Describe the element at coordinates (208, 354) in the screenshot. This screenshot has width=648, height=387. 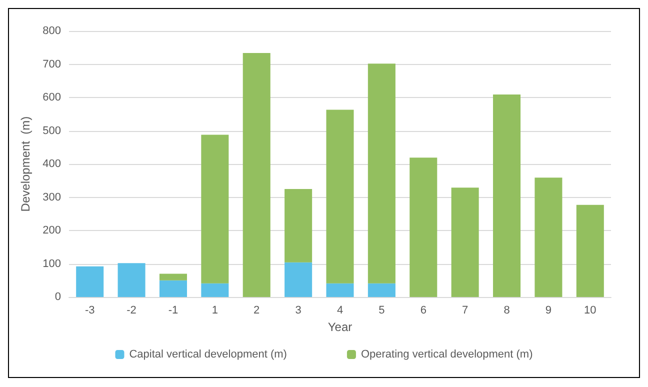
I see `legend-label: Capital vertical development (m)` at that location.